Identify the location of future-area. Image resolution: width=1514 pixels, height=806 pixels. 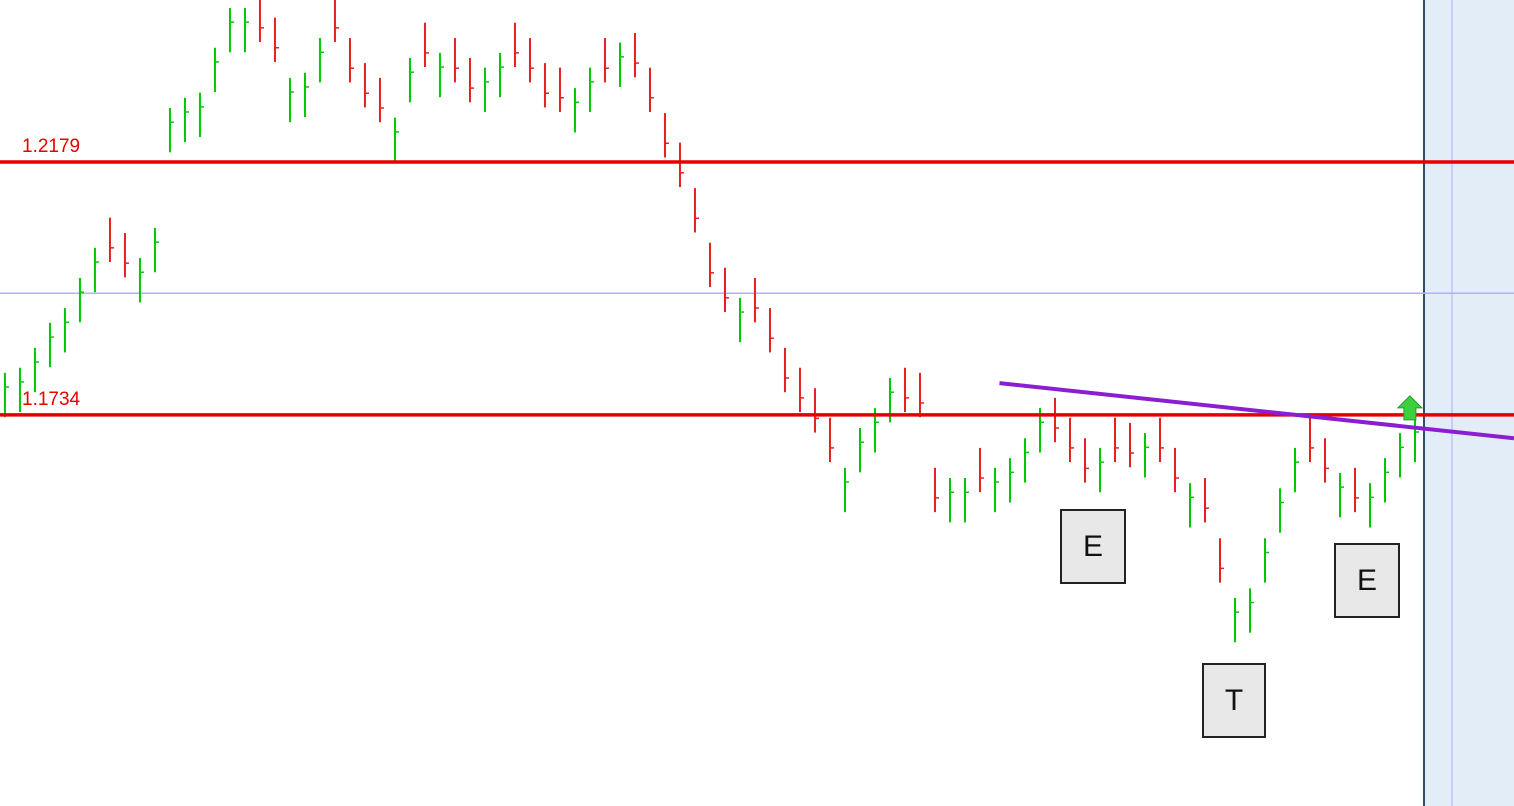
(1469, 403).